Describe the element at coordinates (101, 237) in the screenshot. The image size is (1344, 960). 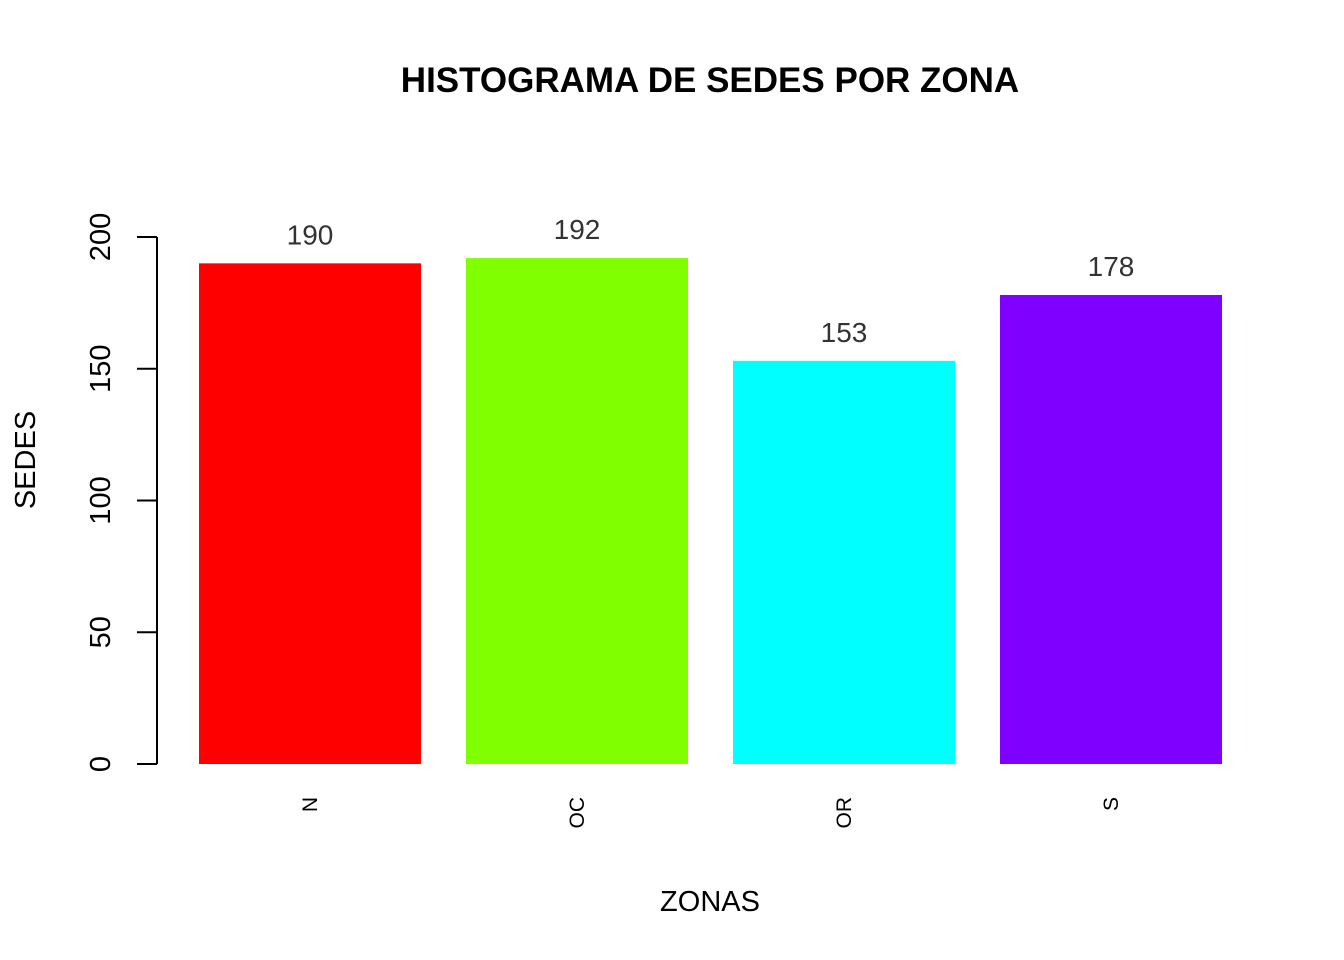
I see `y-tick-label: 200` at that location.